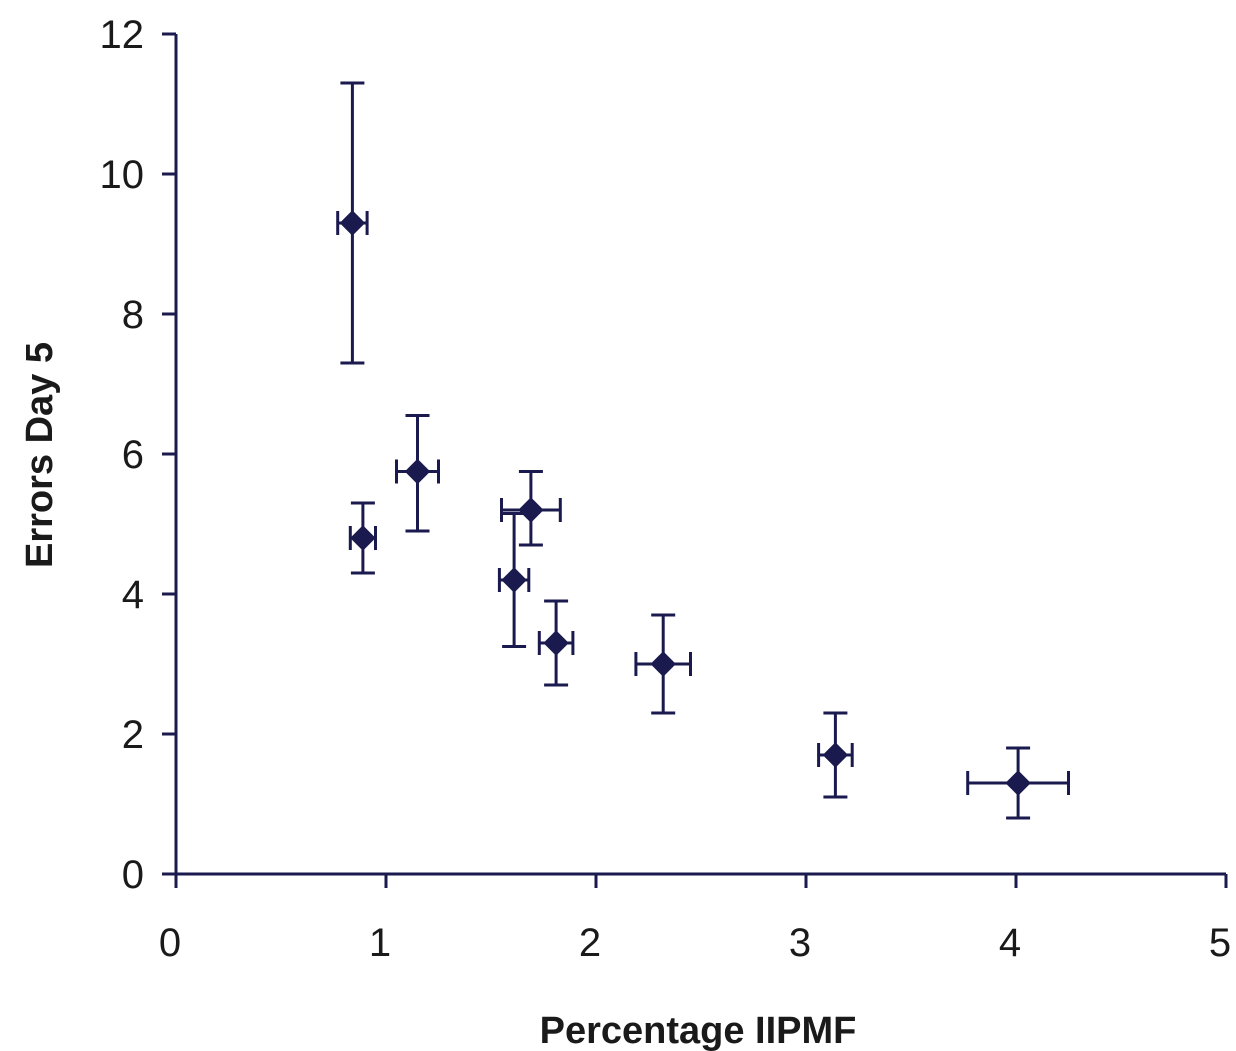  I want to click on x-tick-label-3: 3, so click(800, 943).